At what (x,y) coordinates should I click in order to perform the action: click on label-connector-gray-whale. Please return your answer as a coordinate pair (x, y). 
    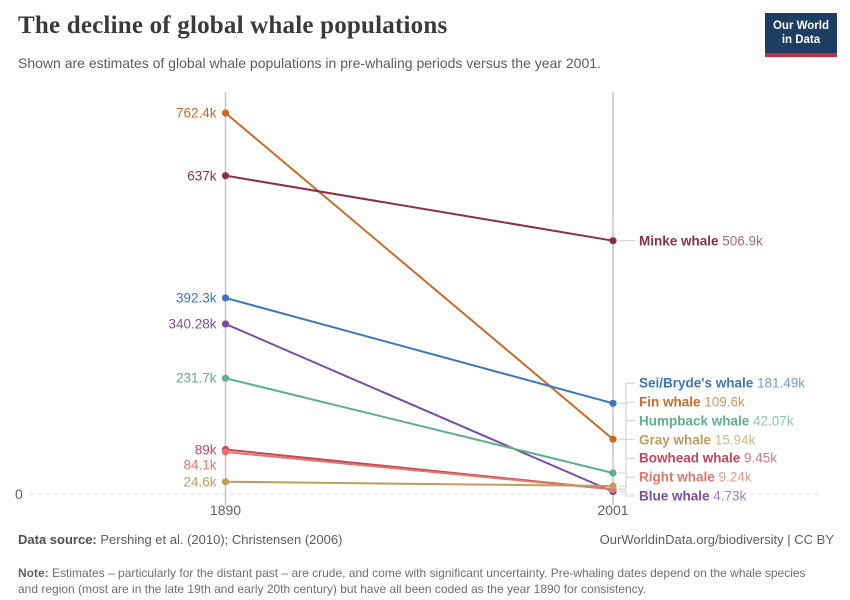
    Looking at the image, I should click on (627, 463).